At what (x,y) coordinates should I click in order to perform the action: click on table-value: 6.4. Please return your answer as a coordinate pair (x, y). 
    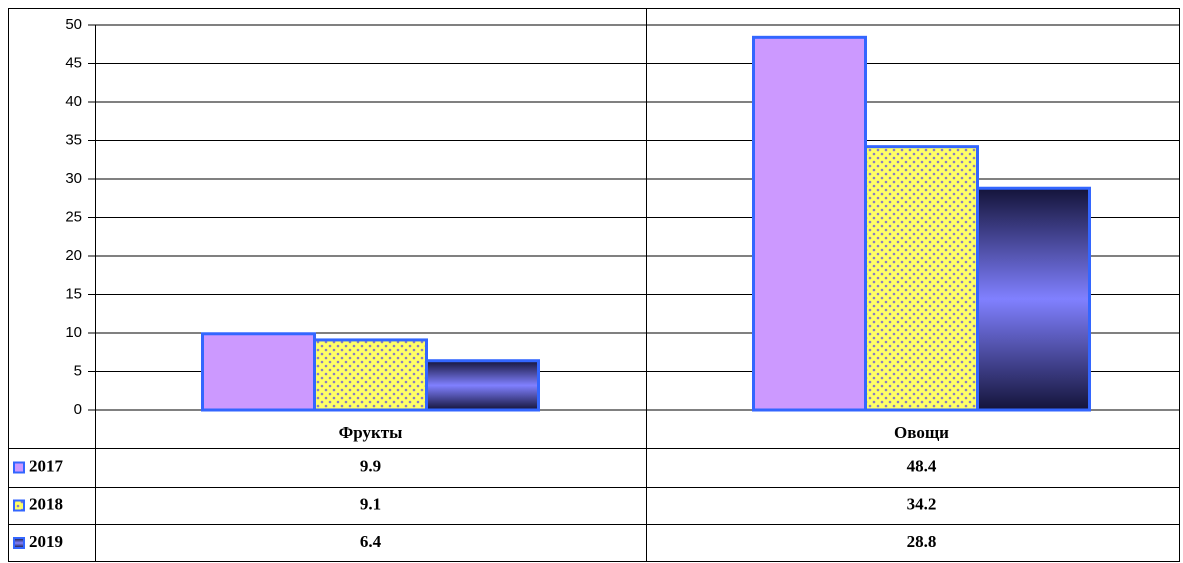
    Looking at the image, I should click on (371, 541).